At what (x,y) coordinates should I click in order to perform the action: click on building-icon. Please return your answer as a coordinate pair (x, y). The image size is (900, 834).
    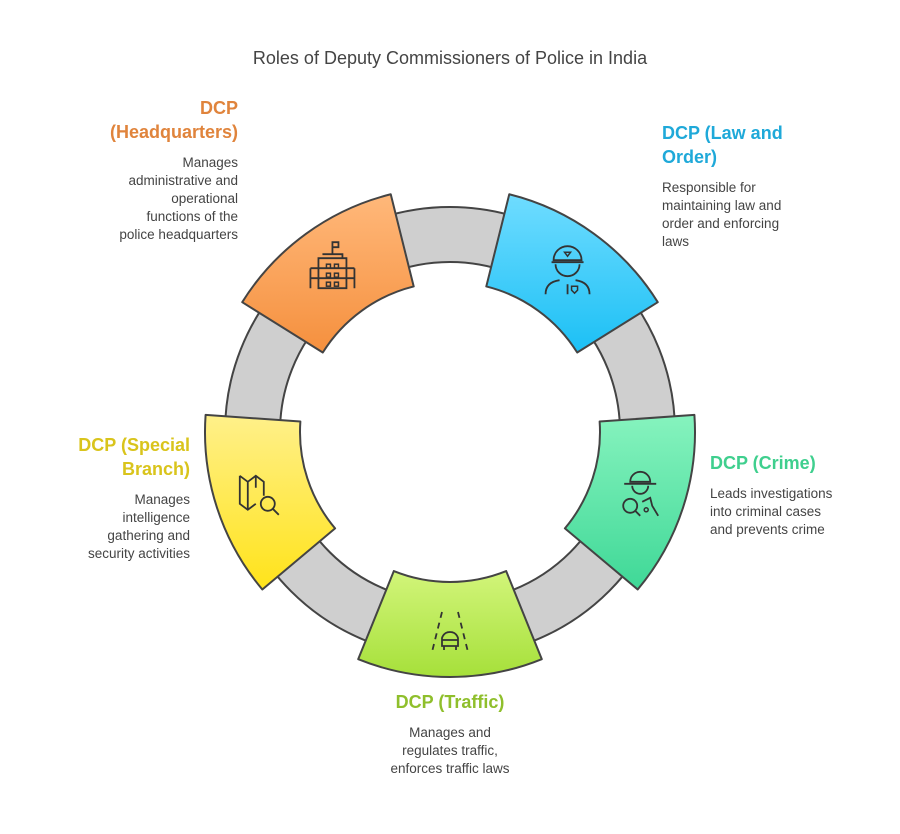
    Looking at the image, I should click on (332, 265).